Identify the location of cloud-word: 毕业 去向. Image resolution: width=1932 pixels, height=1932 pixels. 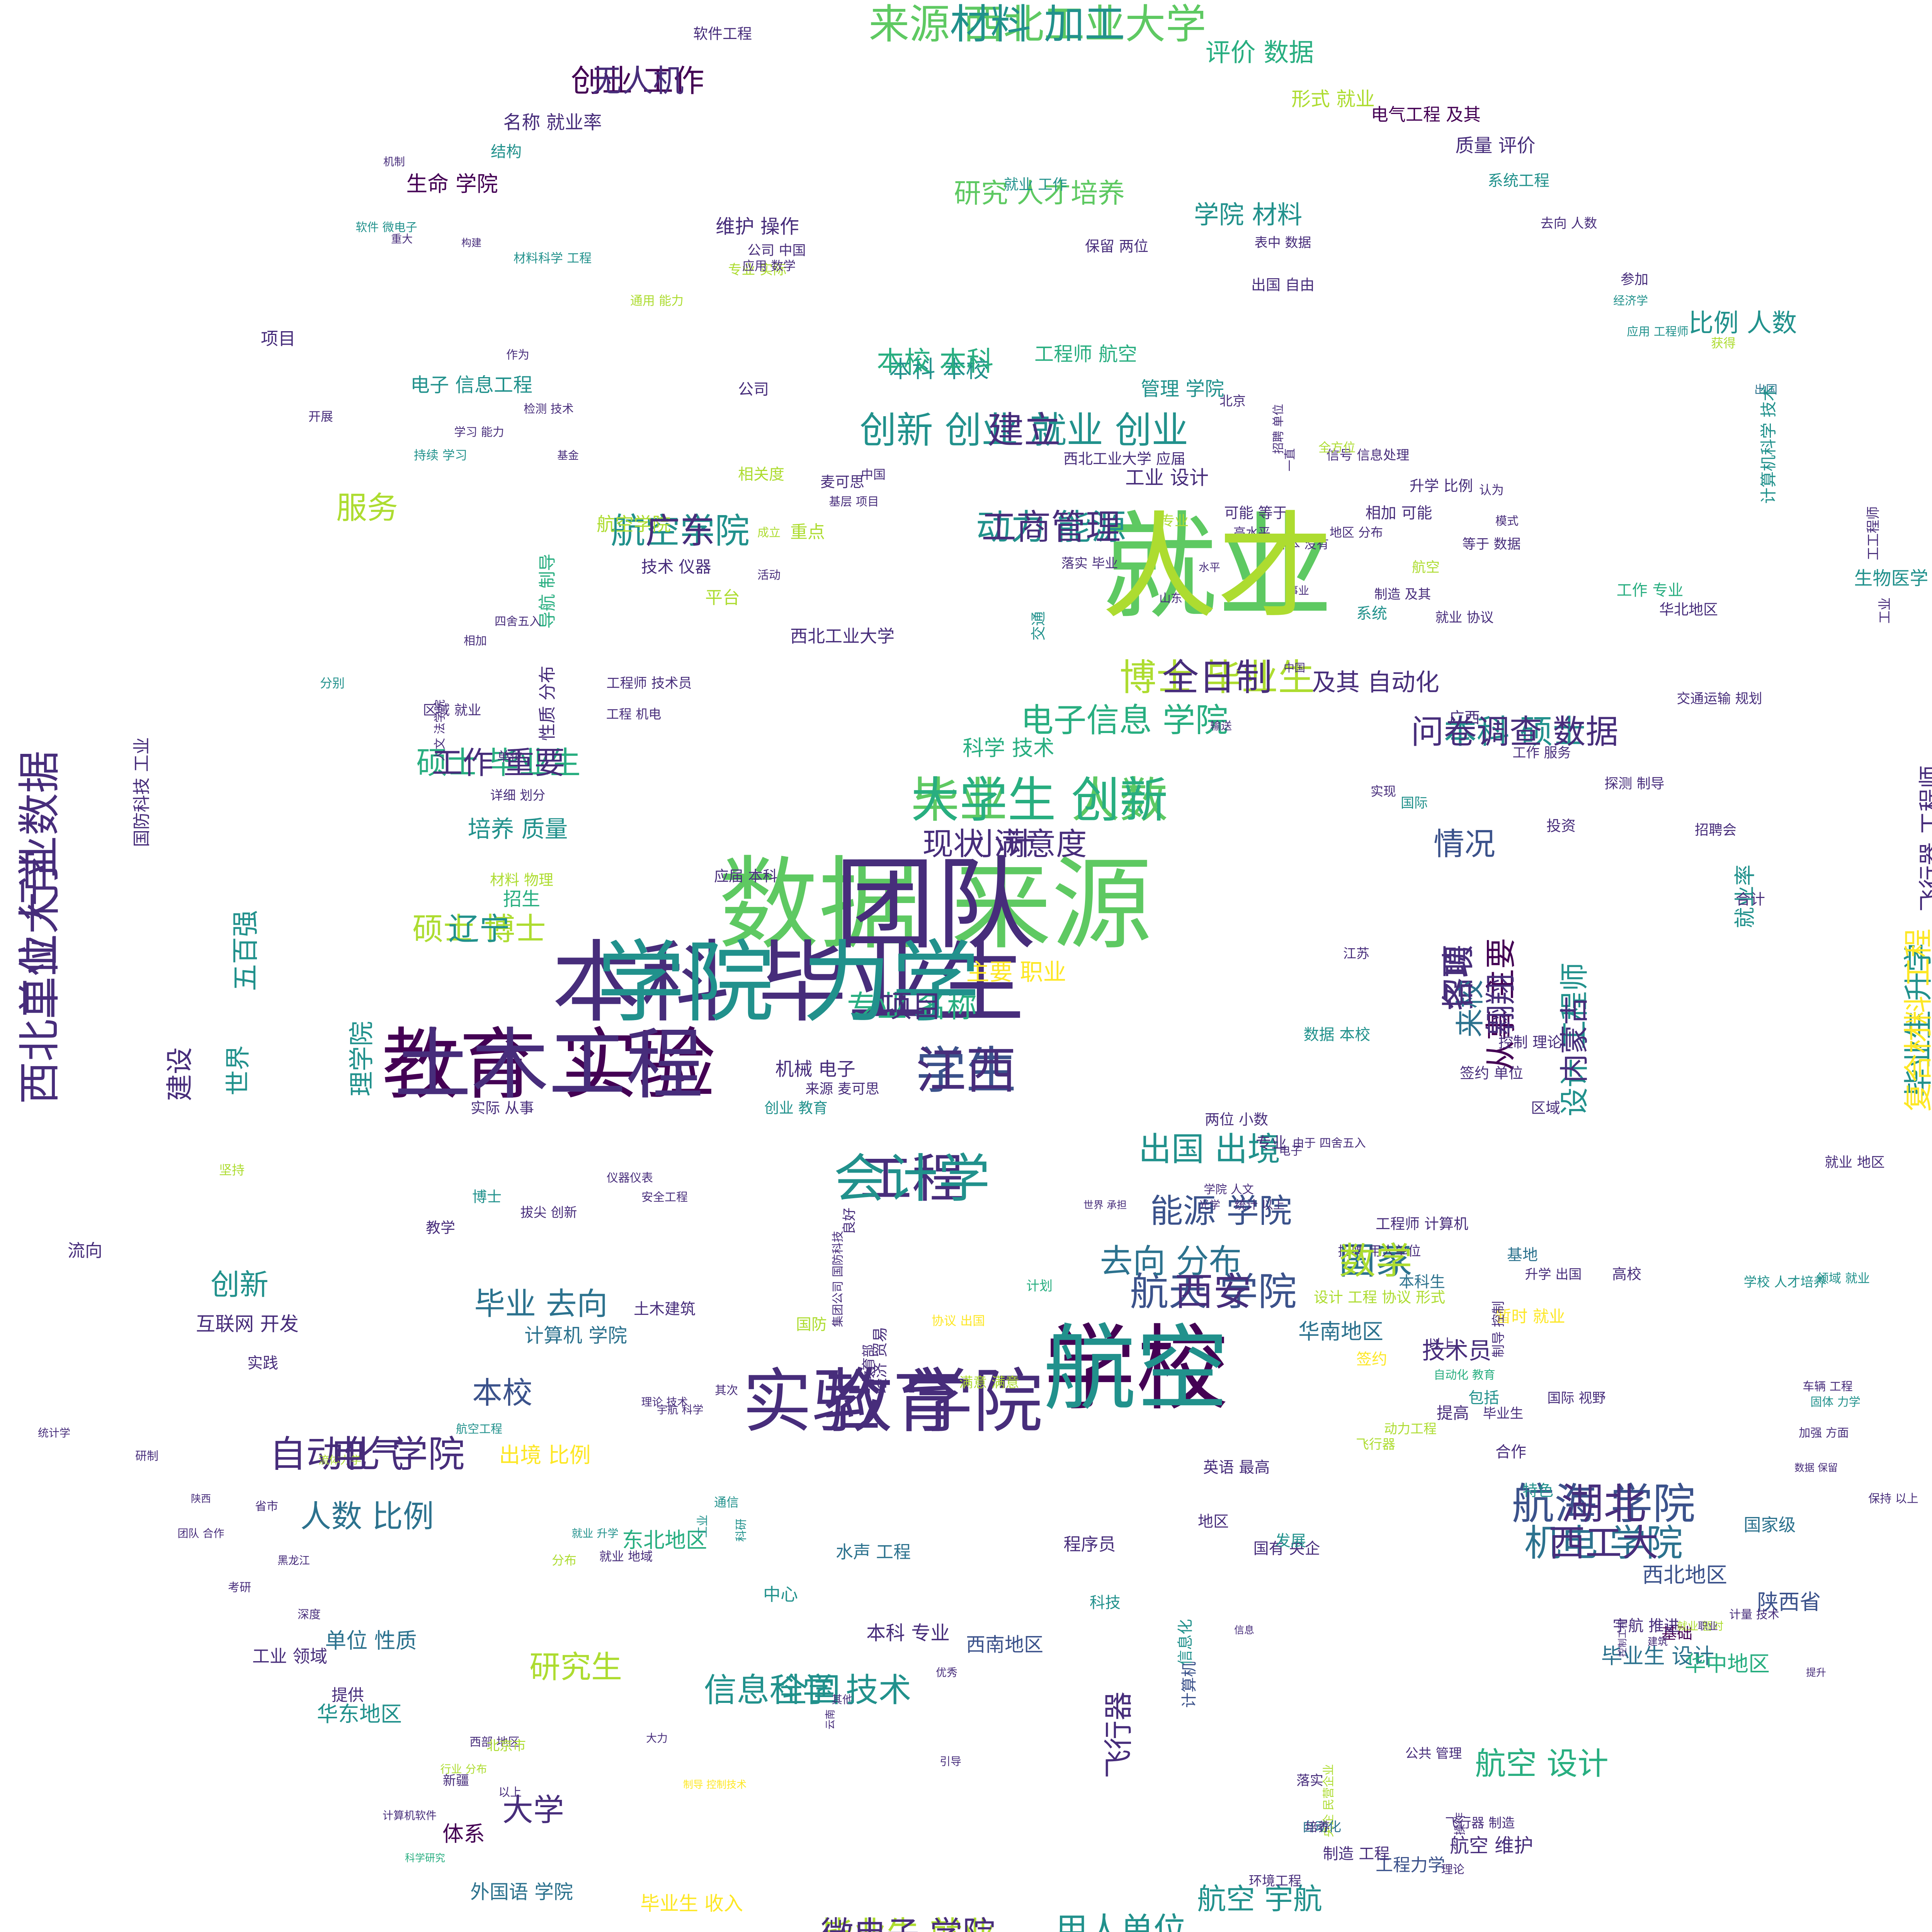
(540, 1304).